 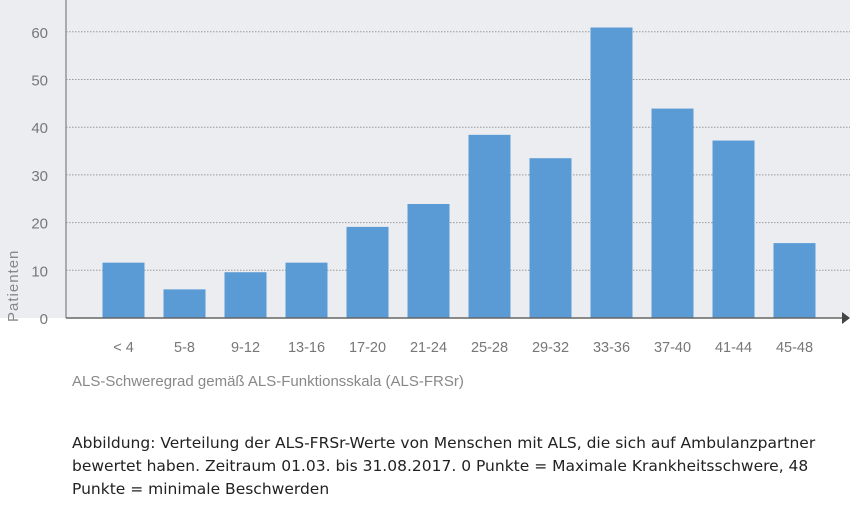 What do you see at coordinates (846, 318) in the screenshot?
I see `x-axis-arrow-icon` at bounding box center [846, 318].